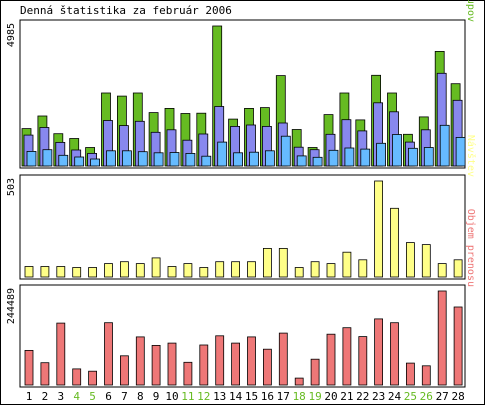 The width and height of the screenshot is (485, 405). I want to click on x-tick-label-day-5: 5, so click(92, 396).